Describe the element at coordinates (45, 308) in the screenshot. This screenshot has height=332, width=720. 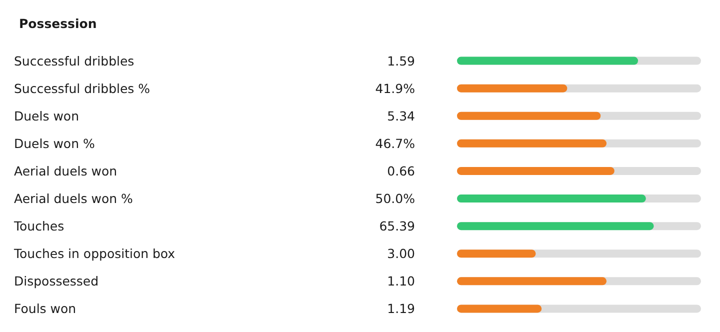
I see `y-tick-label: Fouls won` at that location.